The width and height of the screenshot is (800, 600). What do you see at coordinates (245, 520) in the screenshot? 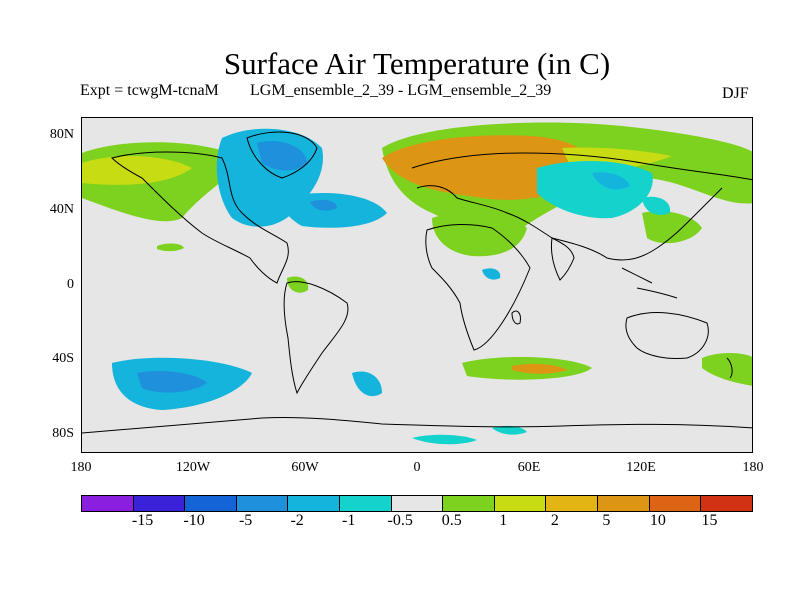
I see `colorbar-label-2: -5` at bounding box center [245, 520].